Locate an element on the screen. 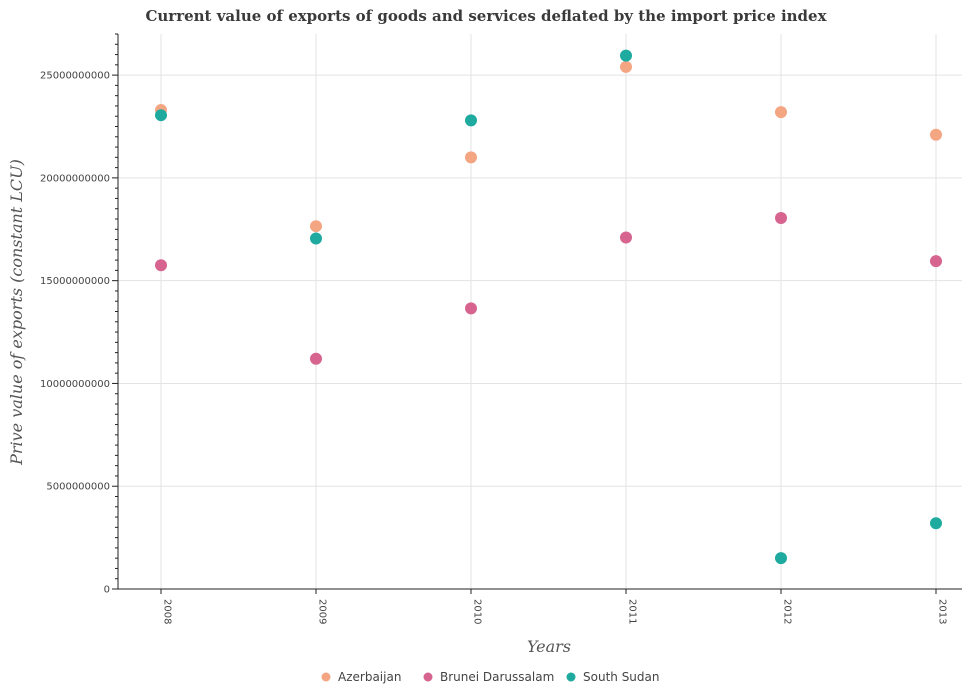  legend-label: Azerbaijan is located at coordinates (369, 677).